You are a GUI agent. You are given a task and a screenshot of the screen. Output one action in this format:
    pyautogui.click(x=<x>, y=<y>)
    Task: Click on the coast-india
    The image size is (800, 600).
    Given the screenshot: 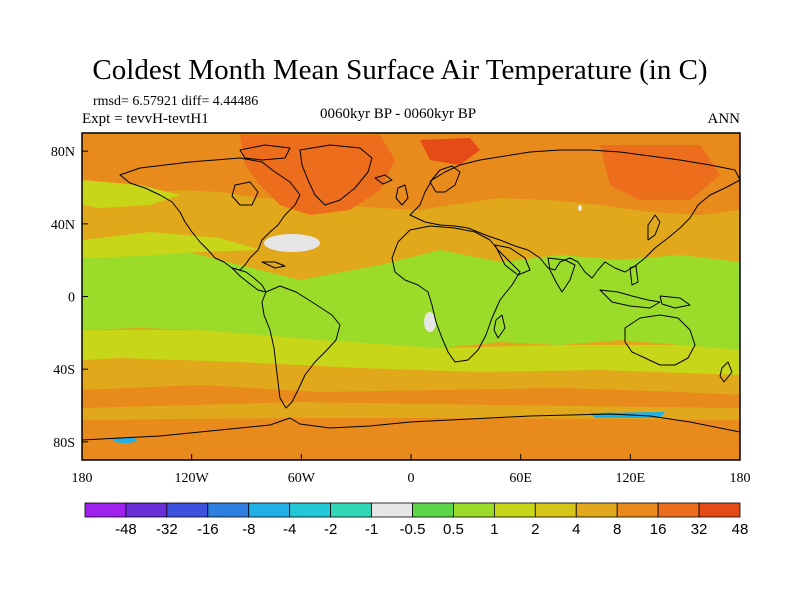 What is the action you would take?
    pyautogui.click(x=561, y=275)
    